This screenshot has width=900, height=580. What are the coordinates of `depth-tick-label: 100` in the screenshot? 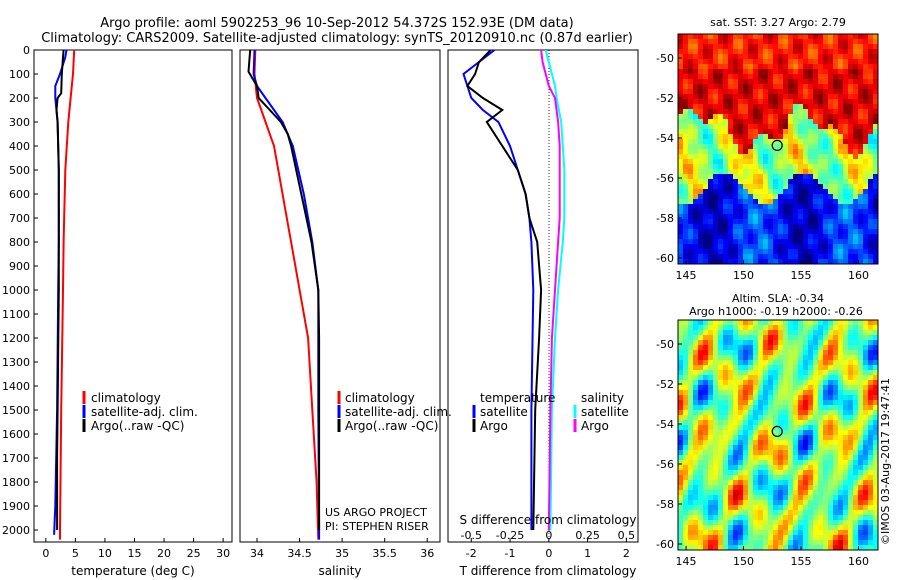 It's located at (19, 74).